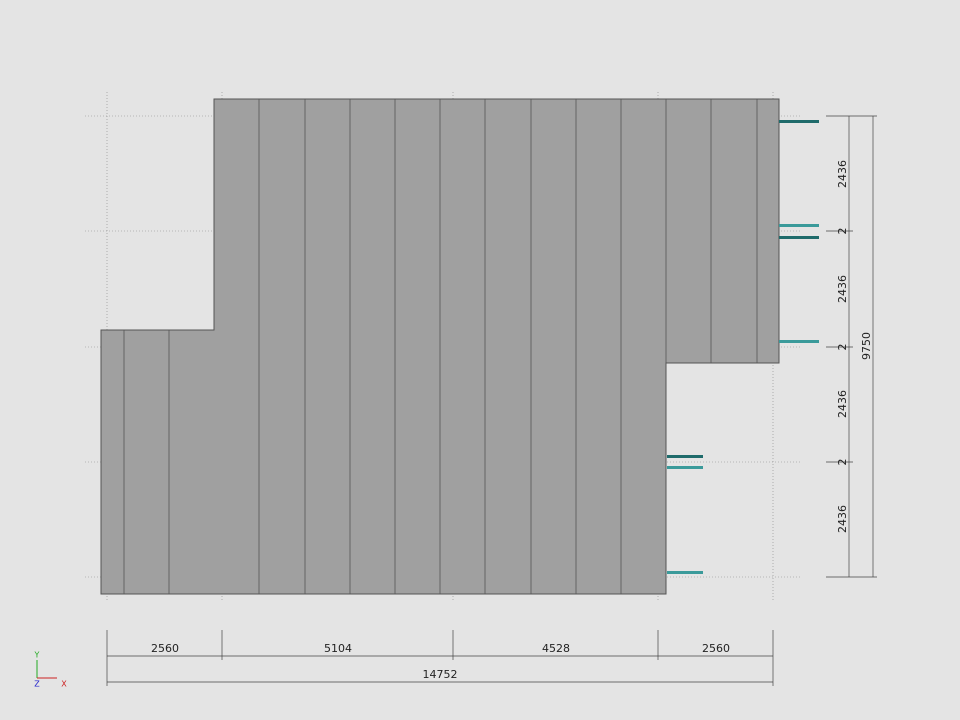  I want to click on dimension-label: 4528, so click(556, 648).